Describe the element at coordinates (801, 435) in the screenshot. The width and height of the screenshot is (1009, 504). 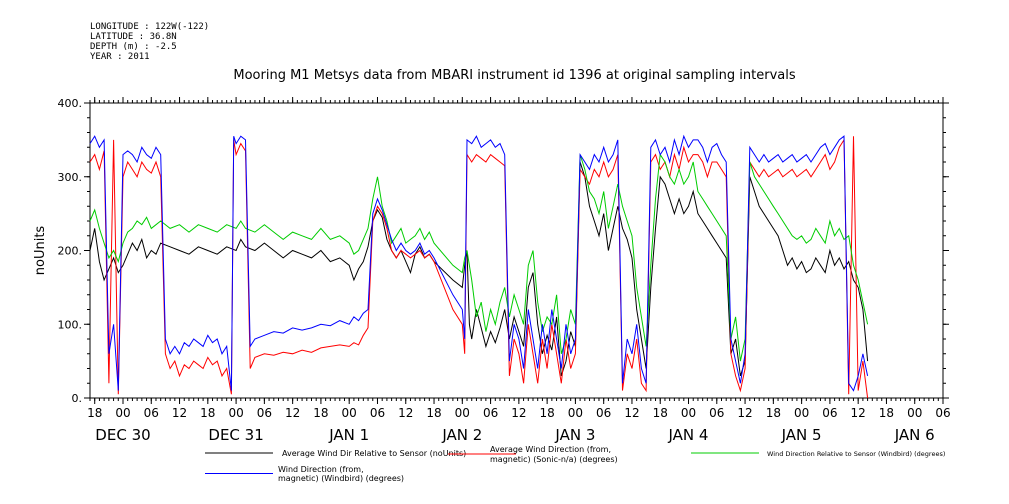
I see `x-date-label: JAN 5` at that location.